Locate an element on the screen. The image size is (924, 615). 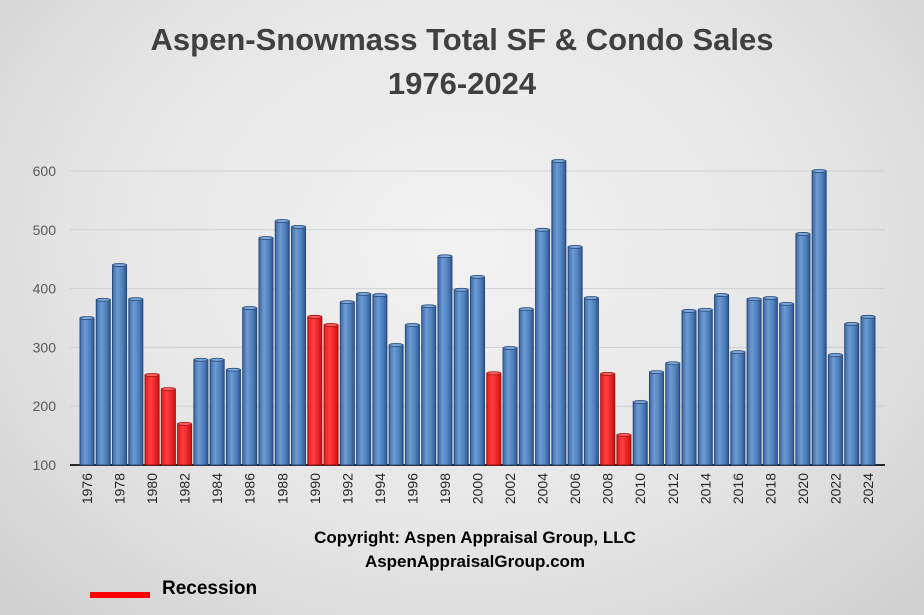
bar-2024 is located at coordinates (868, 390).